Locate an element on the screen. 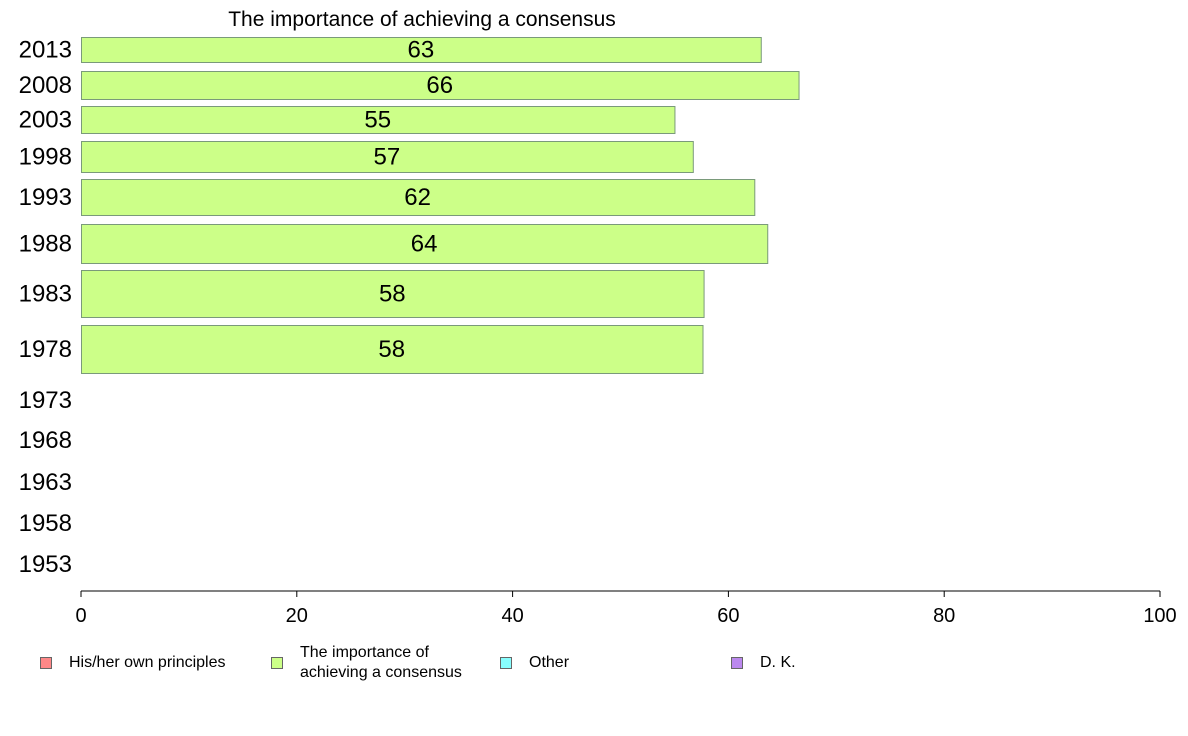 This screenshot has width=1188, height=736. legend-item-dk: D. K. is located at coordinates (763, 663).